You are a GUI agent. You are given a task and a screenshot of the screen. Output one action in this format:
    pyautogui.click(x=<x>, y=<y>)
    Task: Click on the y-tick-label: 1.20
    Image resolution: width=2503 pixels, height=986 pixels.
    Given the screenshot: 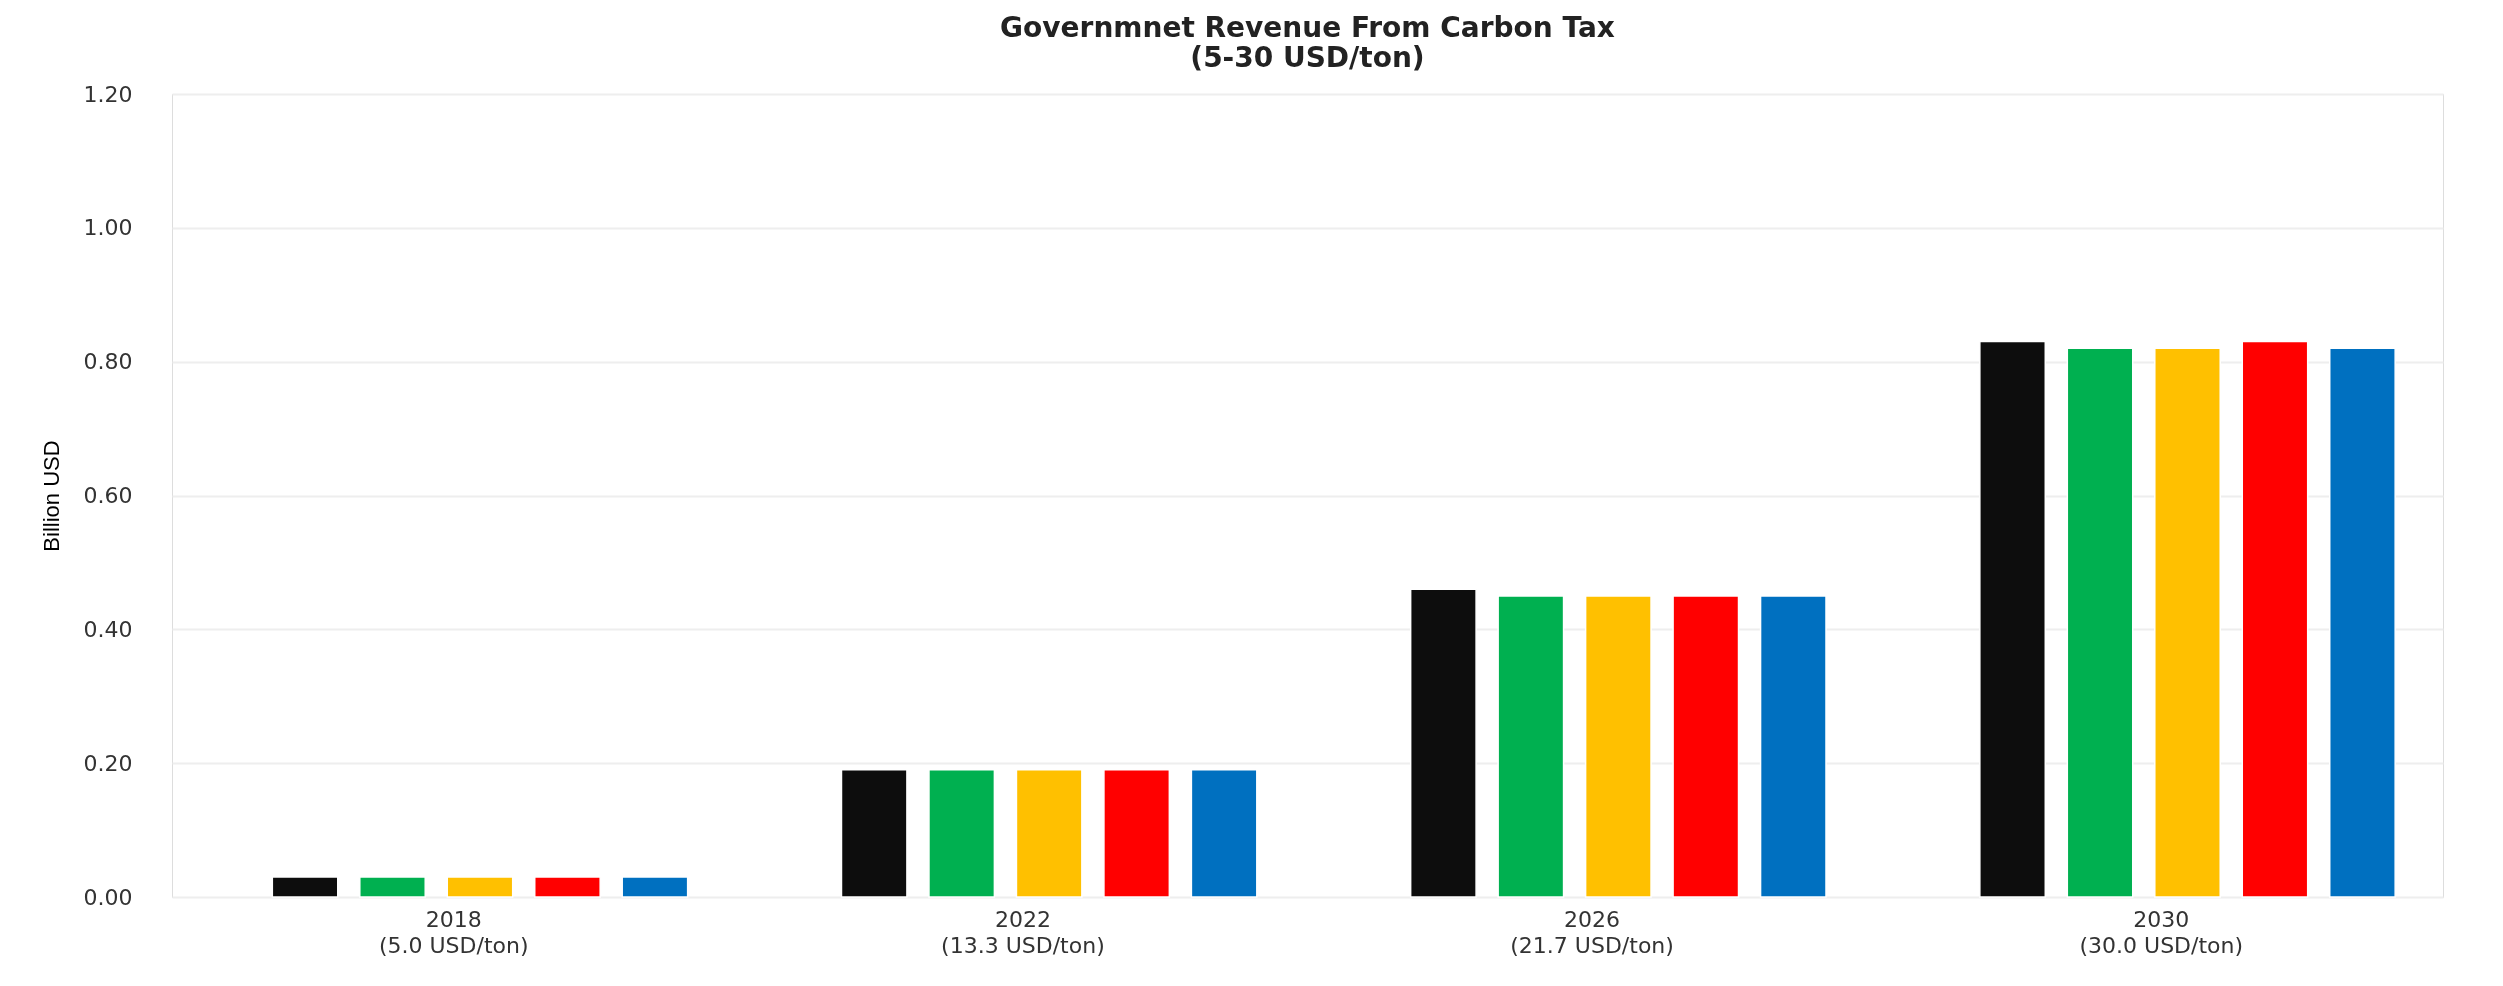 What is the action you would take?
    pyautogui.click(x=108, y=94)
    